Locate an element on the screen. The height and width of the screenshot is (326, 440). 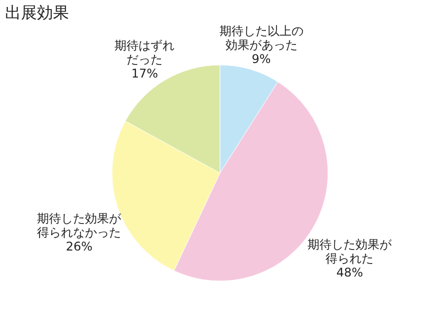
slice-label: 期待した効果が得られた is located at coordinates (350, 251).